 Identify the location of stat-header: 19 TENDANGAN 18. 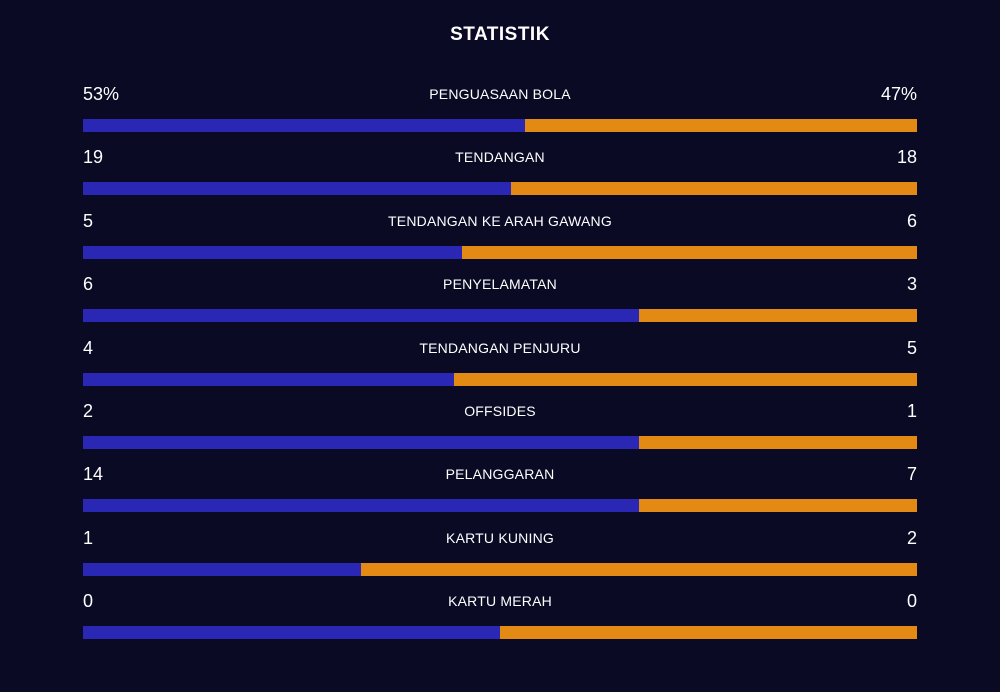
(500, 158).